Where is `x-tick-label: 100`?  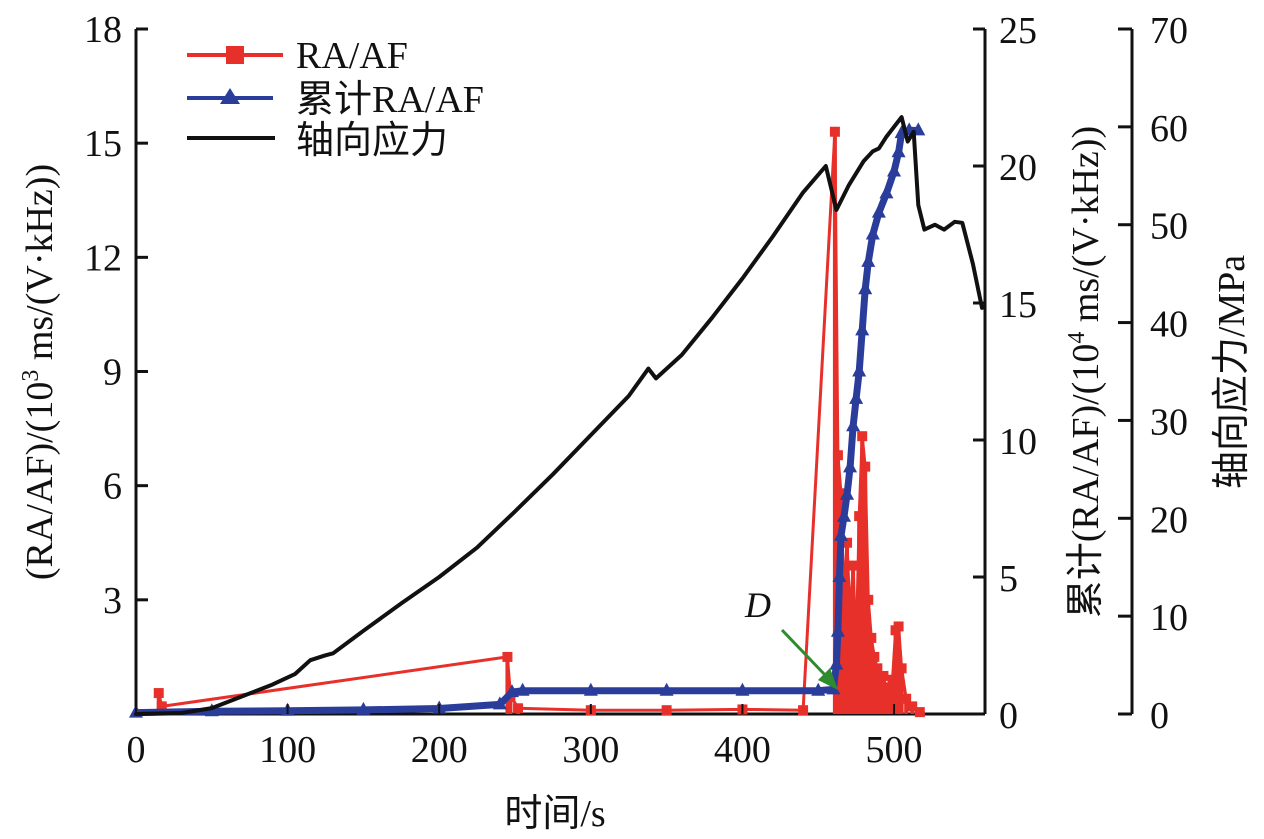 x-tick-label: 100 is located at coordinates (287, 750).